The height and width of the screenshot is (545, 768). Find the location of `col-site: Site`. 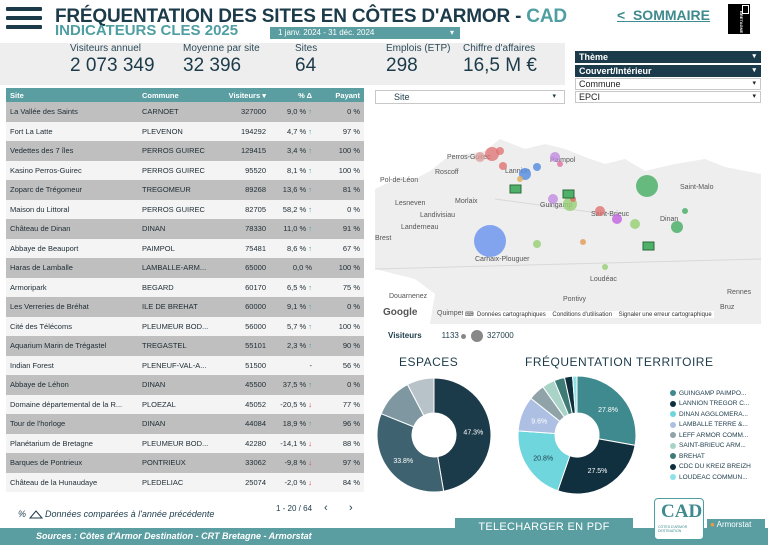

col-site: Site is located at coordinates (72, 95).